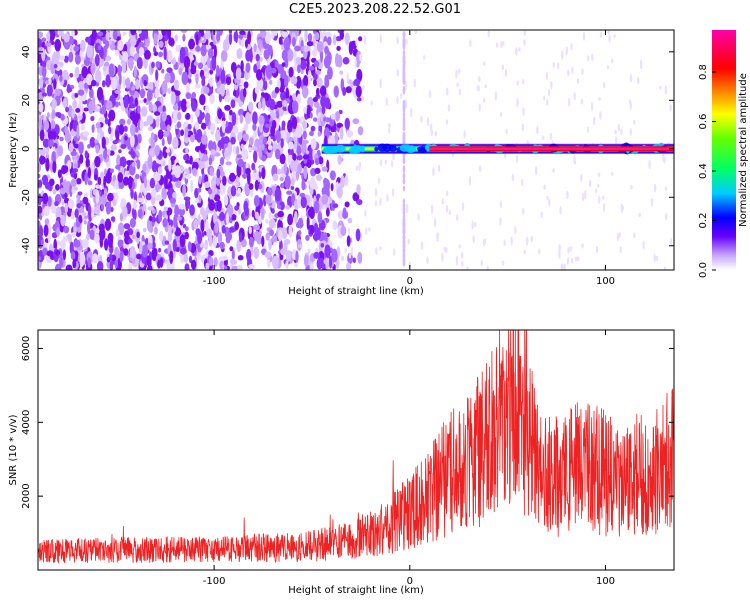  What do you see at coordinates (355, 147) in the screenshot?
I see `signal-blob` at bounding box center [355, 147].